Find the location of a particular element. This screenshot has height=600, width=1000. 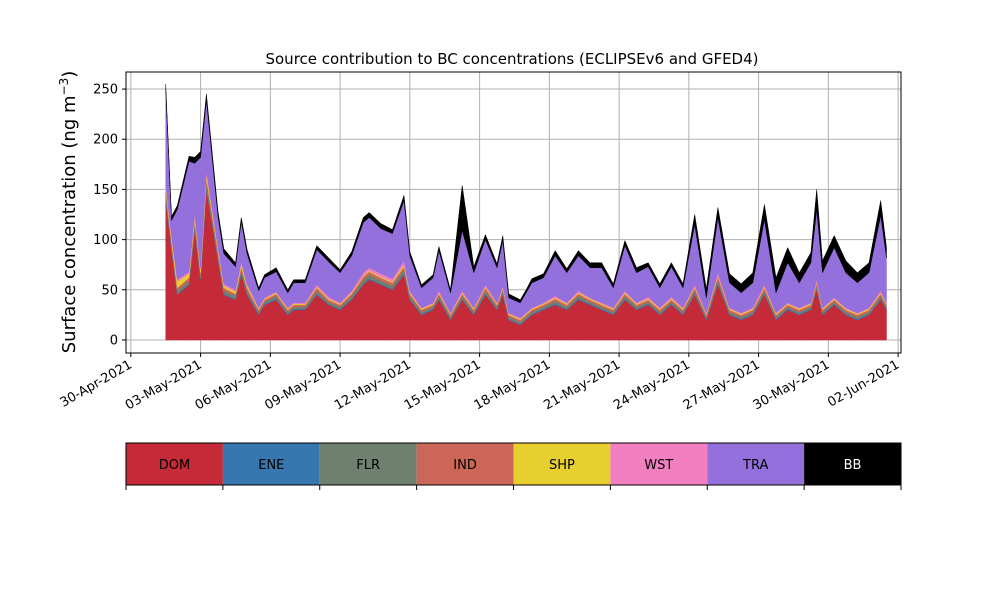

x-tick-label: 18-May-2021 is located at coordinates (513, 385).